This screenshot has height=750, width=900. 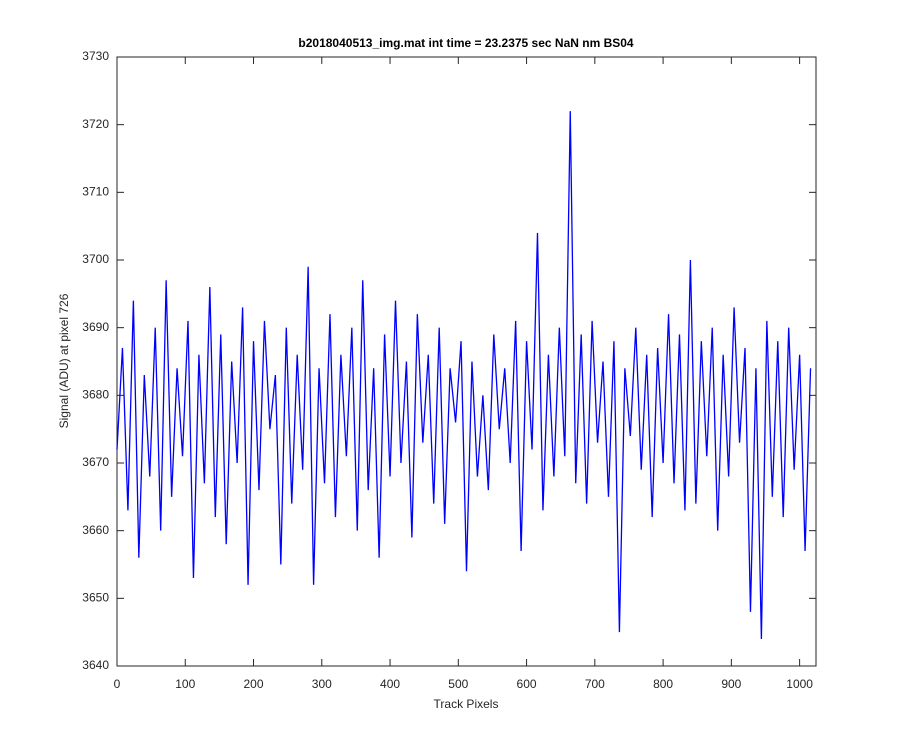 What do you see at coordinates (95, 530) in the screenshot?
I see `y-tick-label: 3660` at bounding box center [95, 530].